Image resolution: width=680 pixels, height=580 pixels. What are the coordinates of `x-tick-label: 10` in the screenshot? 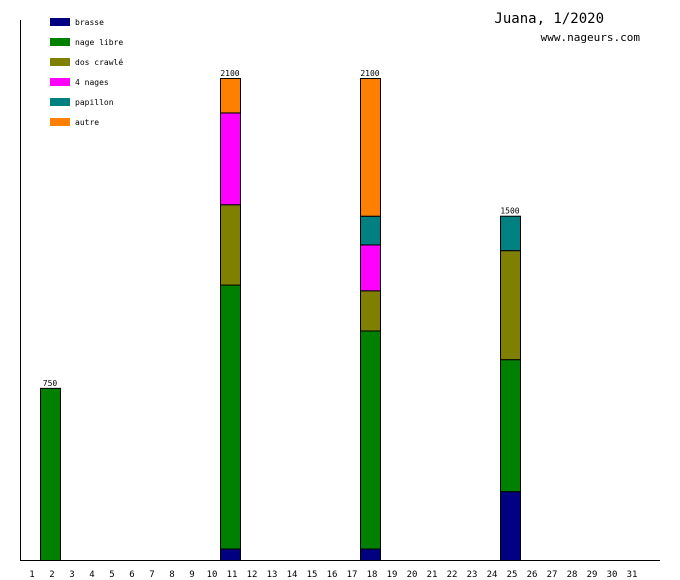 It's located at (212, 575).